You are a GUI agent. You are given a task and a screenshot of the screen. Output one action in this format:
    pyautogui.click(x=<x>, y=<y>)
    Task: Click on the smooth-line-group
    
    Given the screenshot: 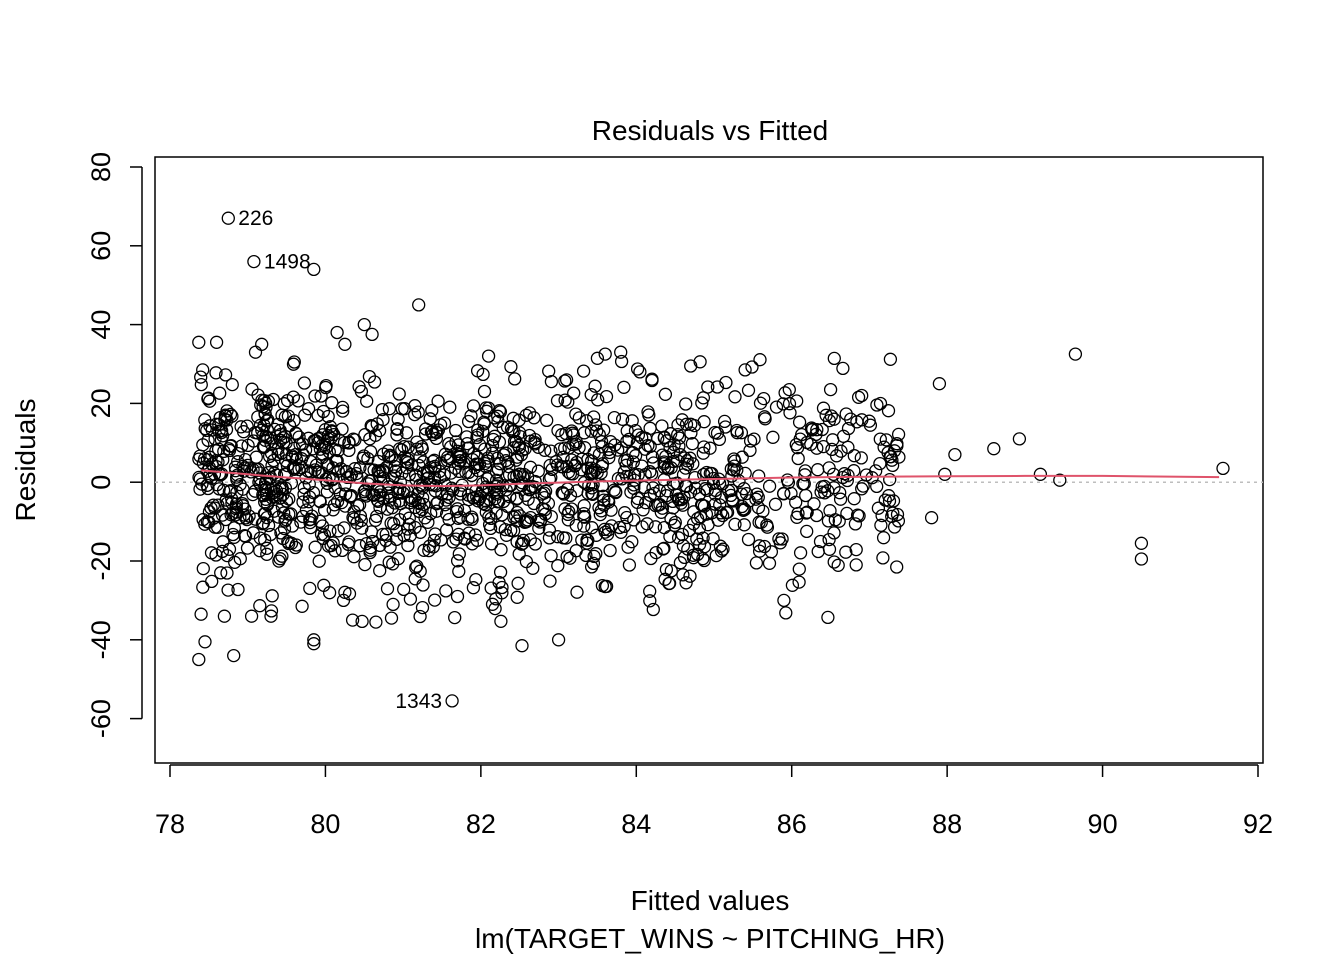 What is the action you would take?
    pyautogui.click(x=710, y=478)
    